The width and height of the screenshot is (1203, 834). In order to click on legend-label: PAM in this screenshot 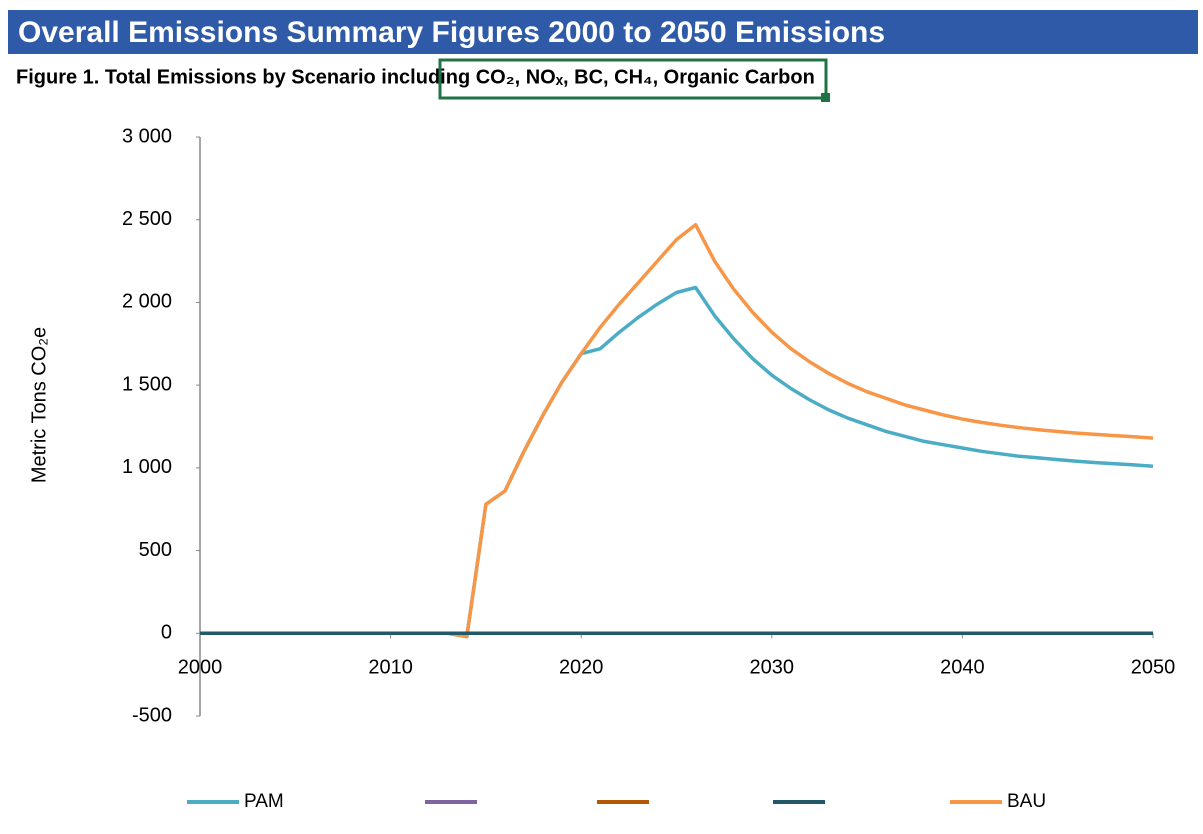, I will do `click(264, 801)`.